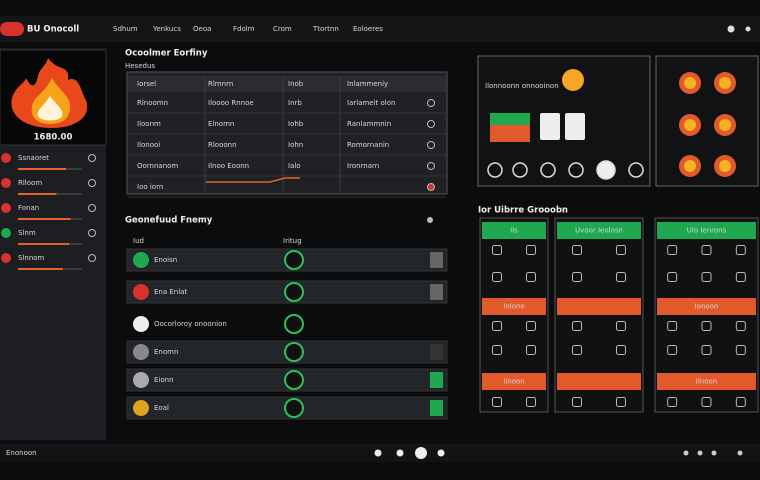 The height and width of the screenshot is (480, 760). I want to click on status-ring, so click(294, 380).